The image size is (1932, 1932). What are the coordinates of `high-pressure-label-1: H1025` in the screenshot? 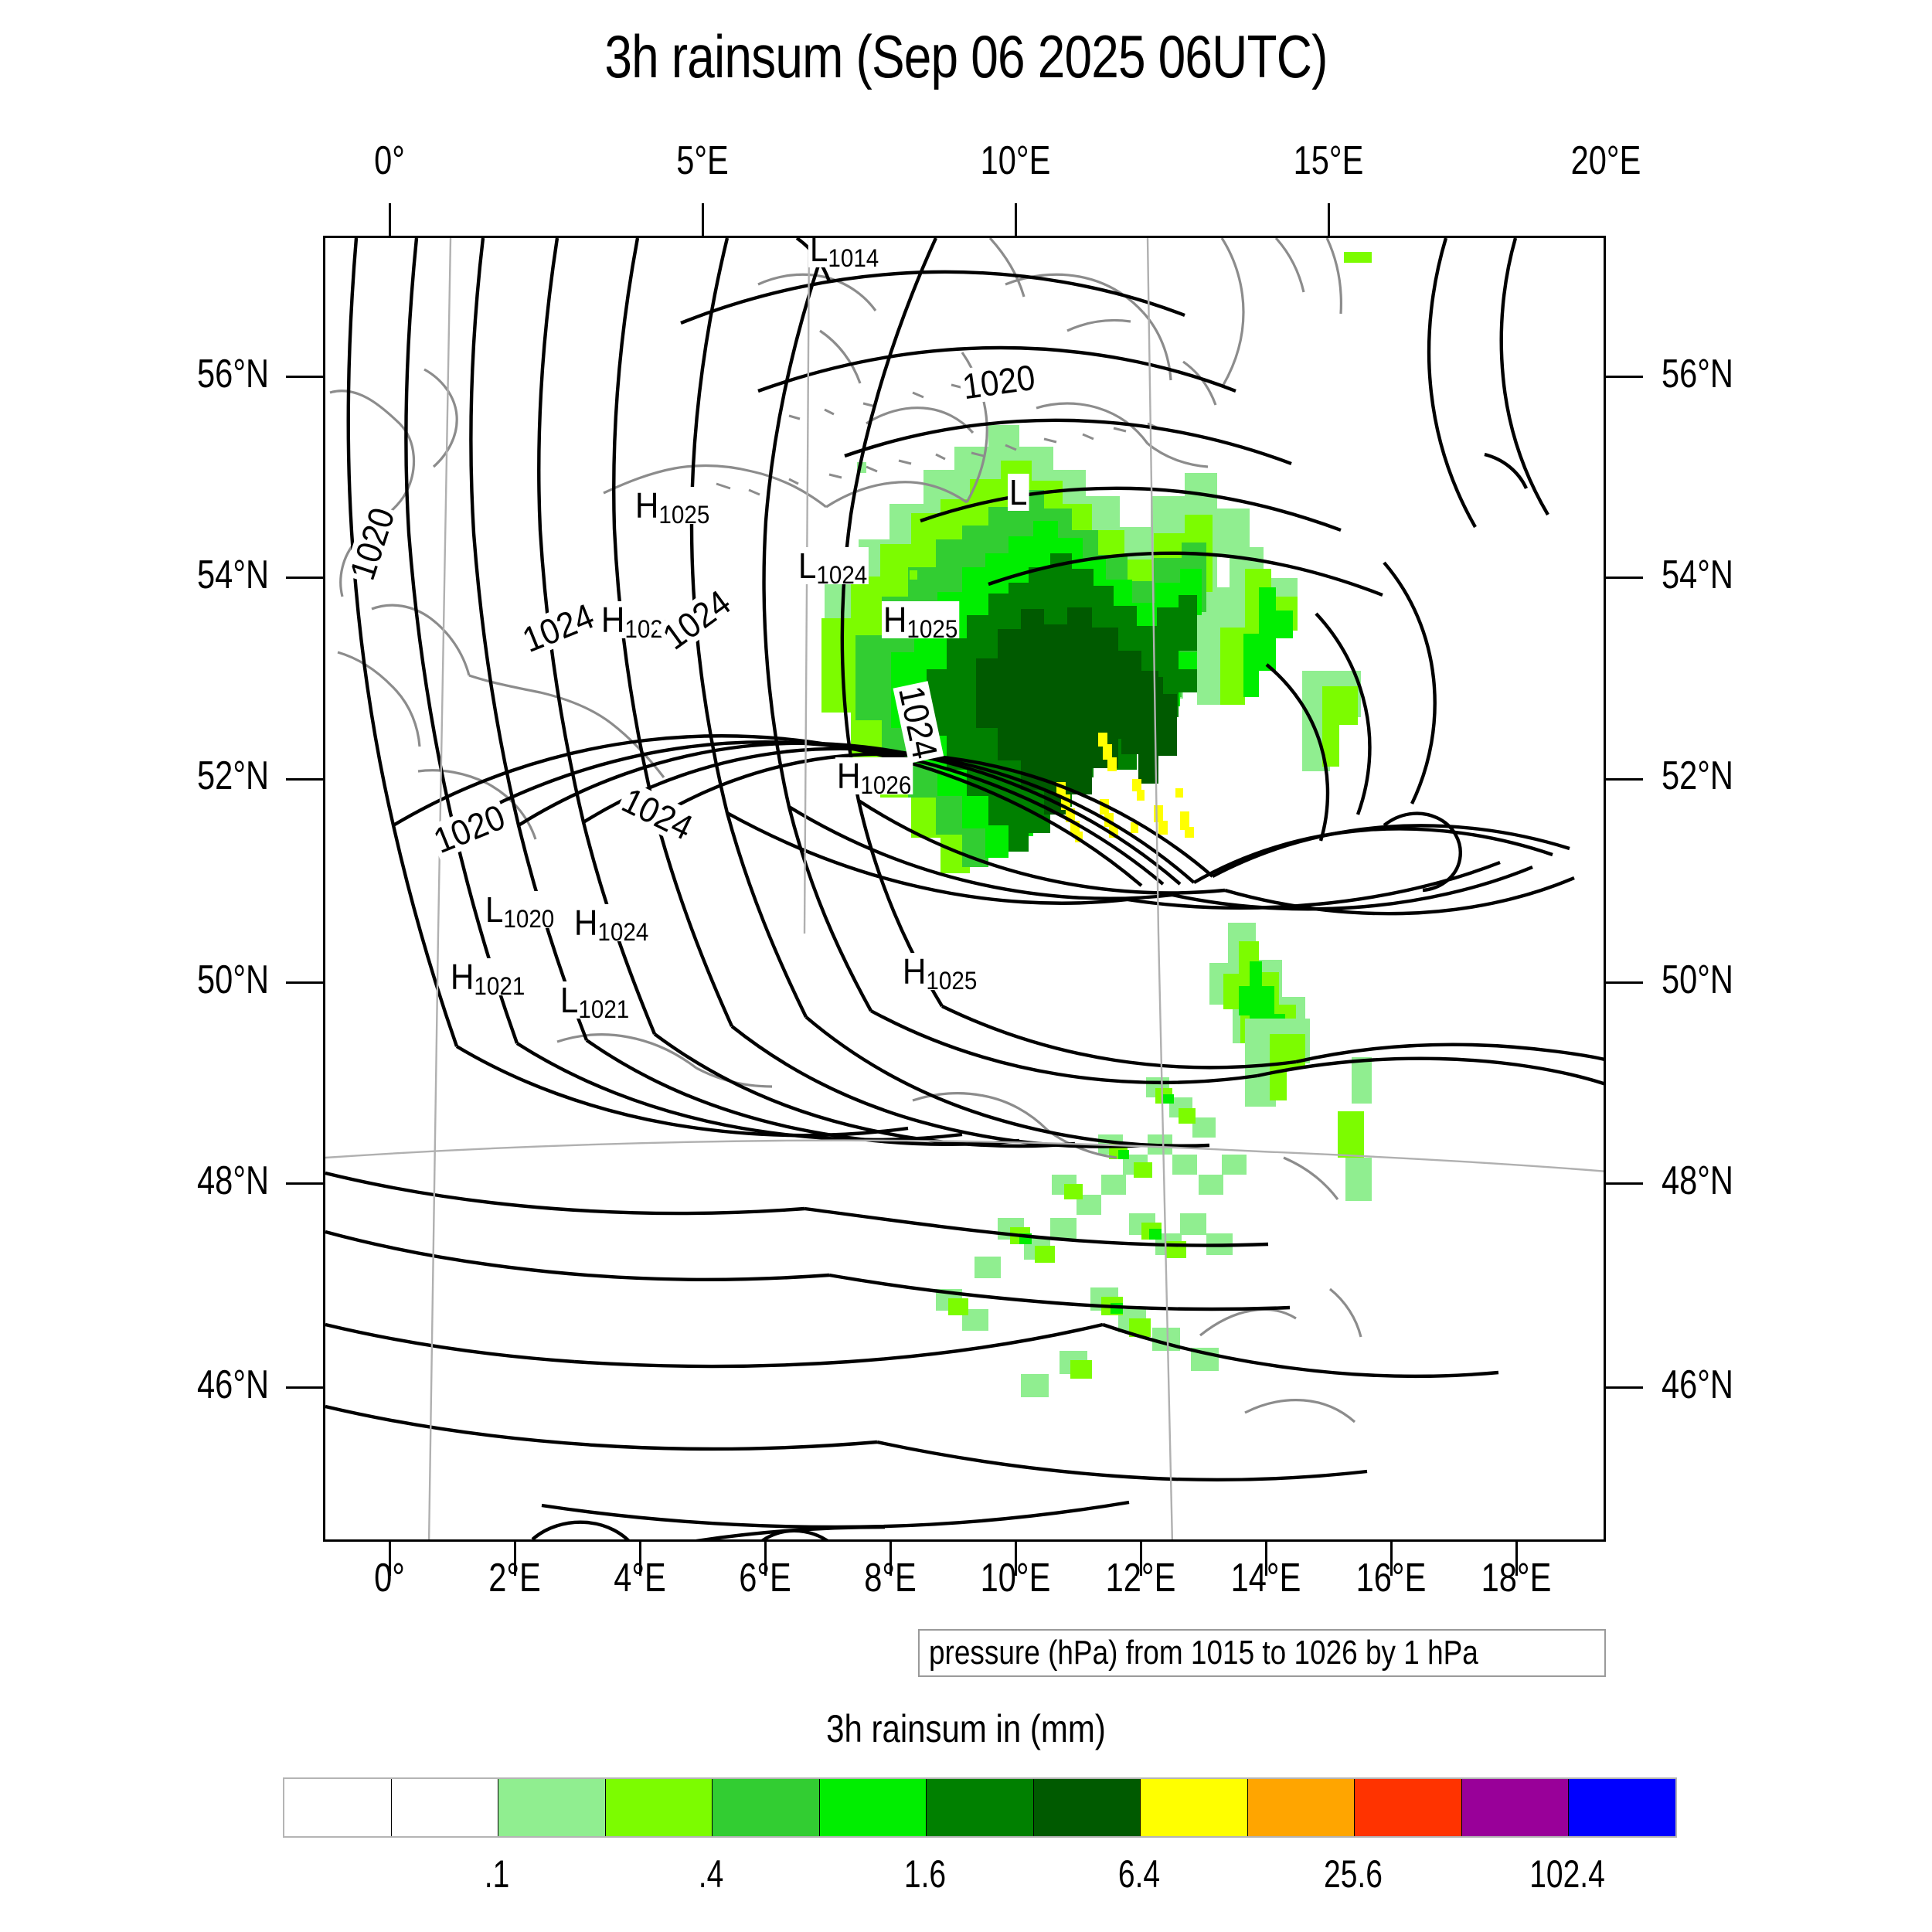 It's located at (673, 507).